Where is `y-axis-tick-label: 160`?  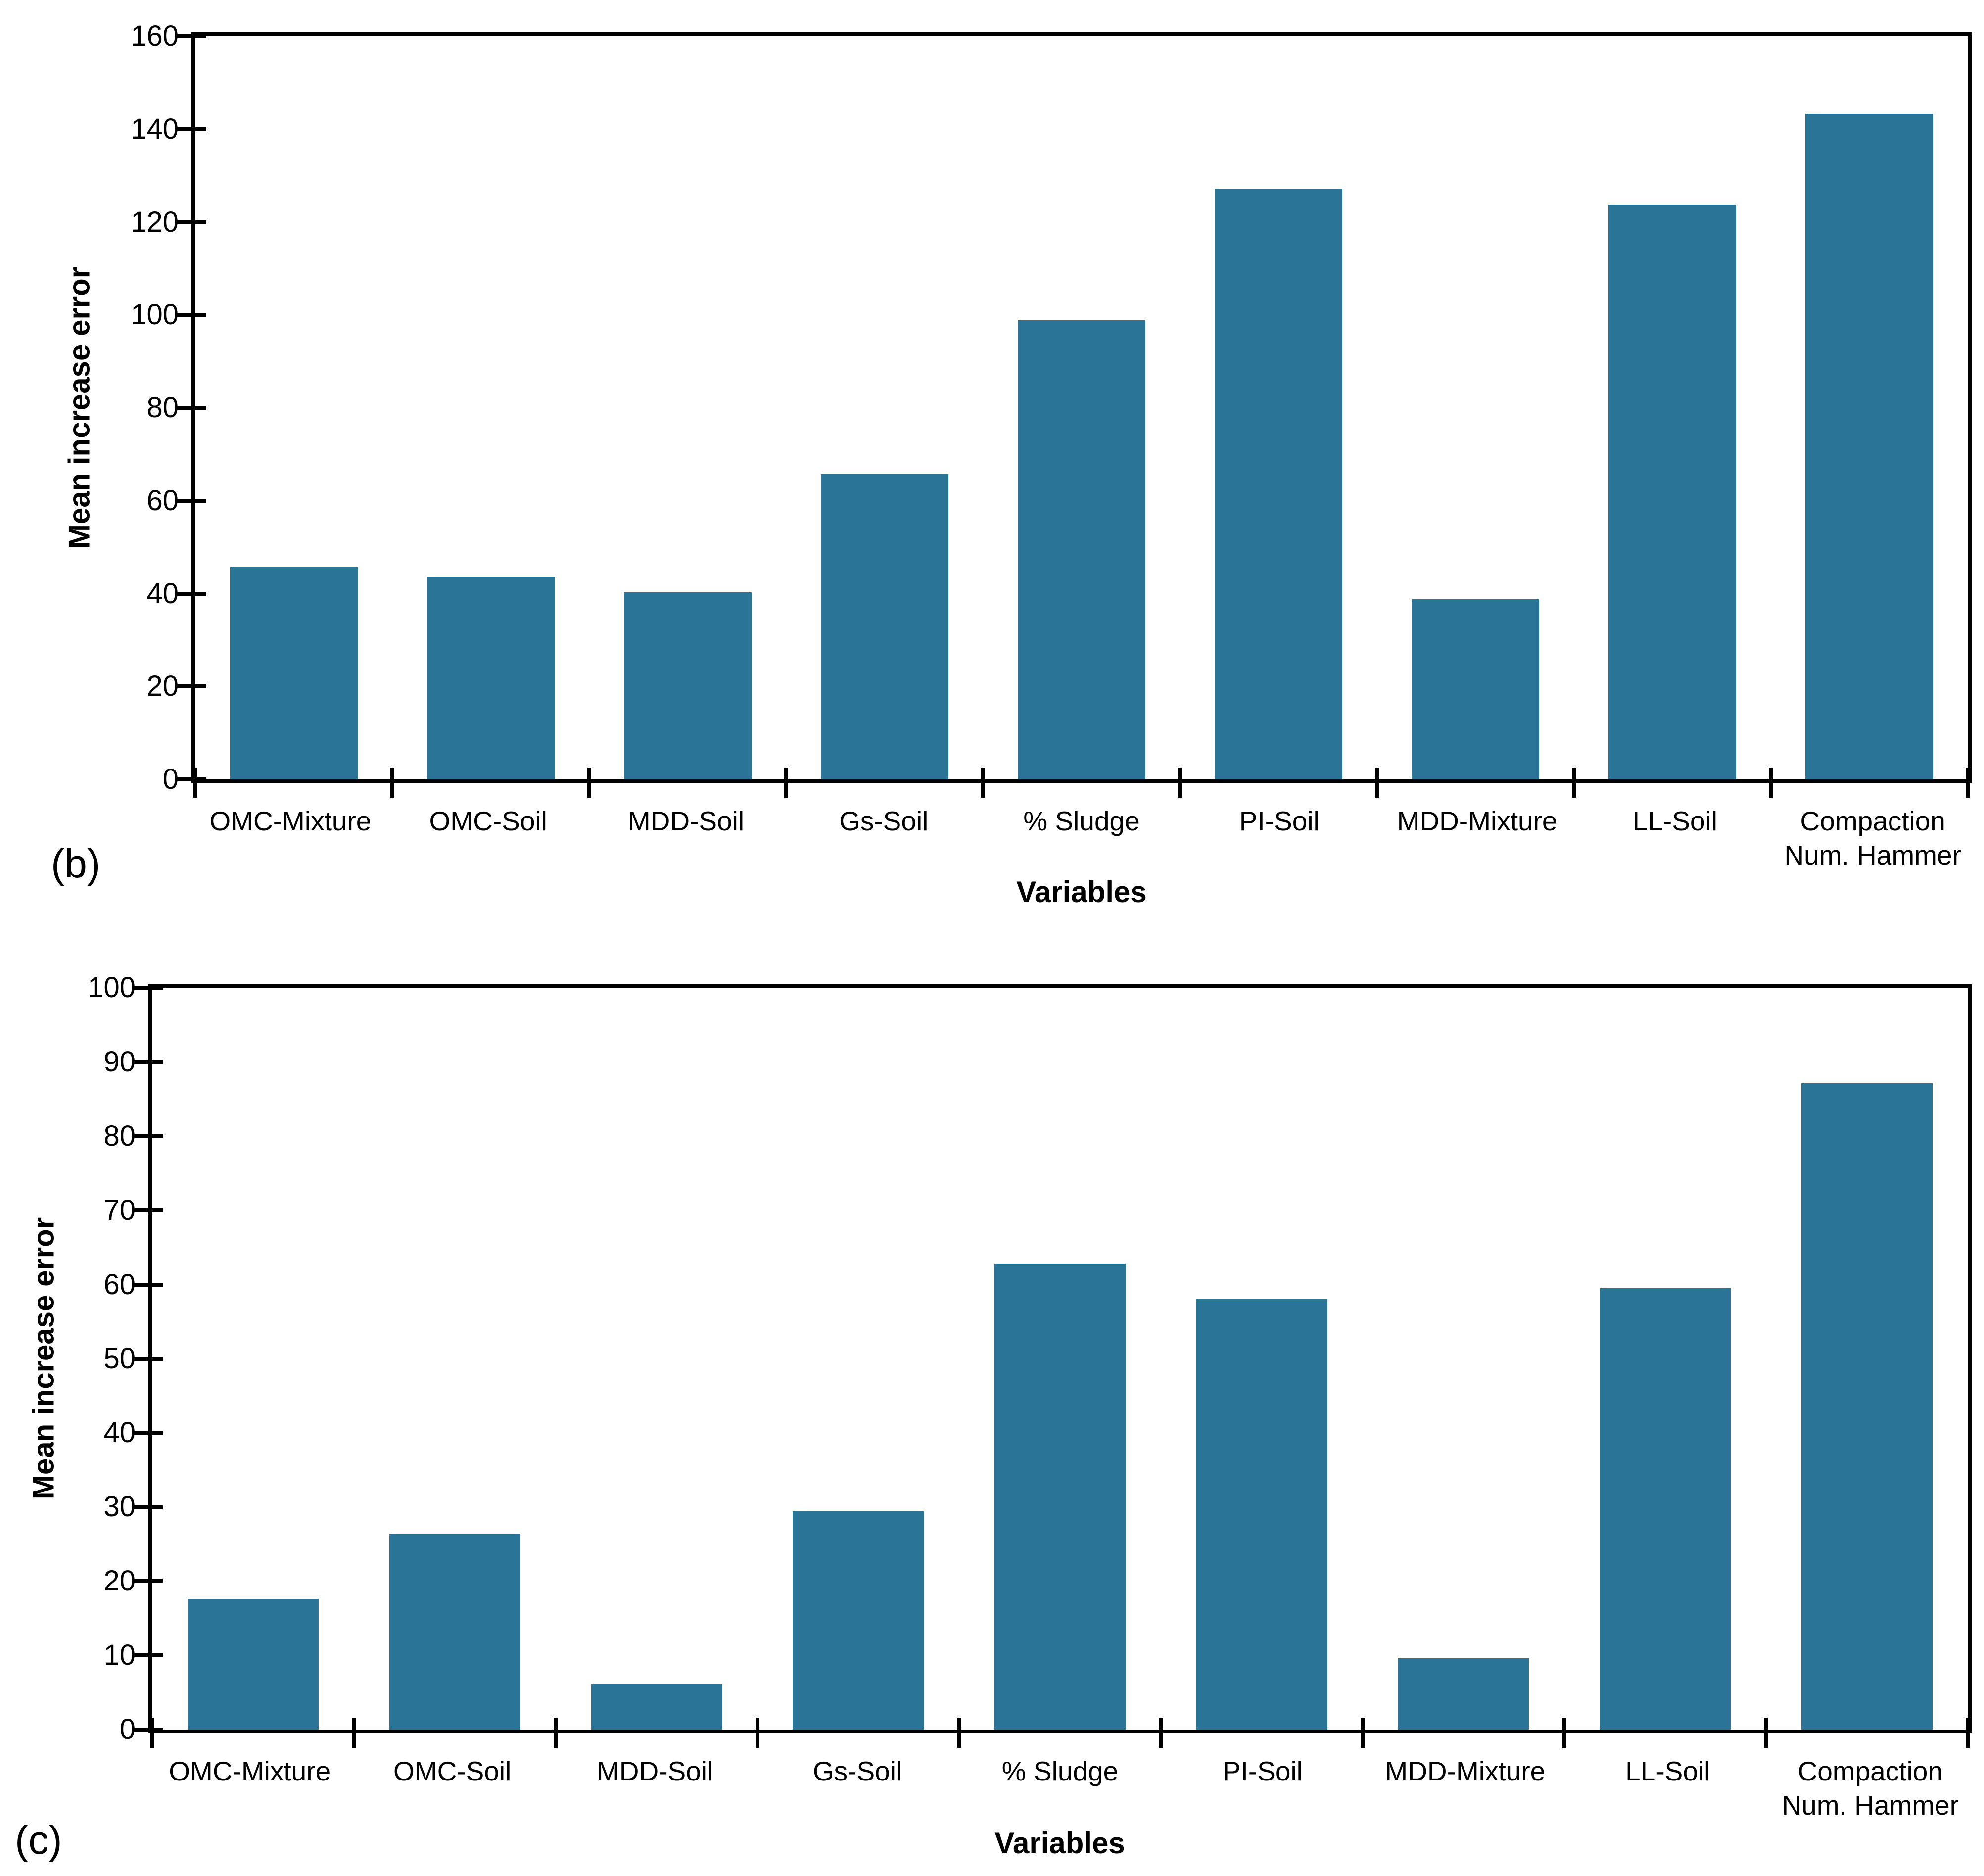 y-axis-tick-label: 160 is located at coordinates (155, 36).